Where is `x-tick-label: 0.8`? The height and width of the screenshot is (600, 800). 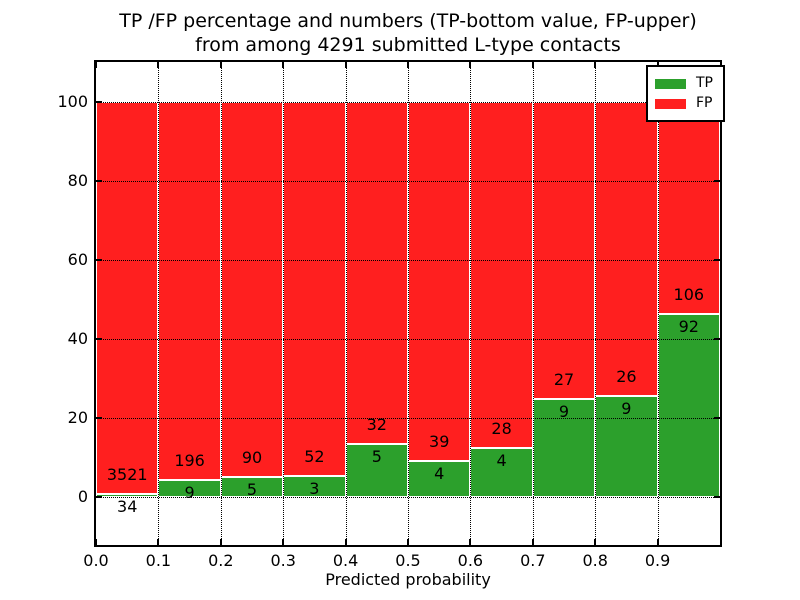
x-tick-label: 0.8 is located at coordinates (595, 560).